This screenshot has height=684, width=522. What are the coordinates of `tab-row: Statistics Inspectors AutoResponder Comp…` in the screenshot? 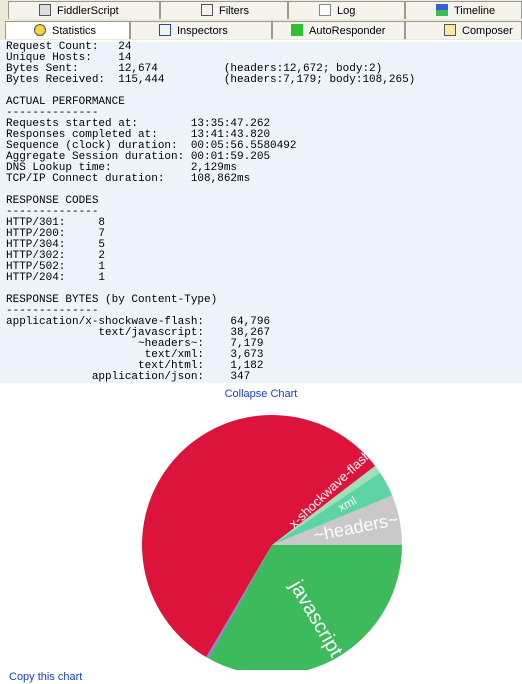 It's located at (261, 30).